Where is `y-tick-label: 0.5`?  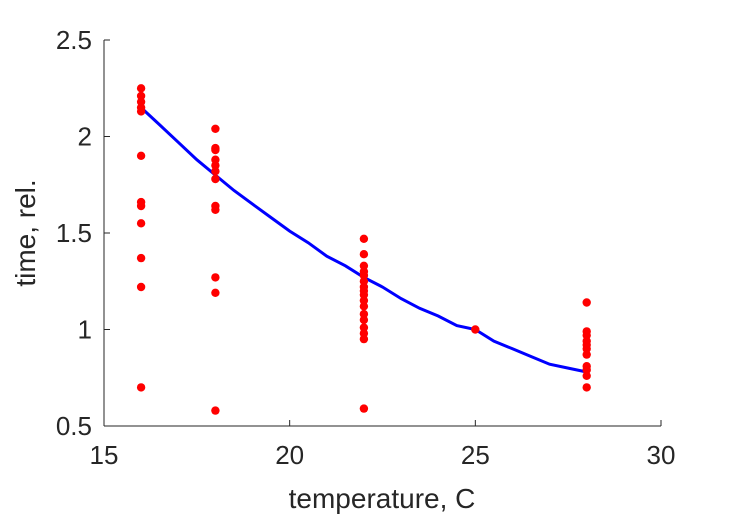
y-tick-label: 0.5 is located at coordinates (74, 426).